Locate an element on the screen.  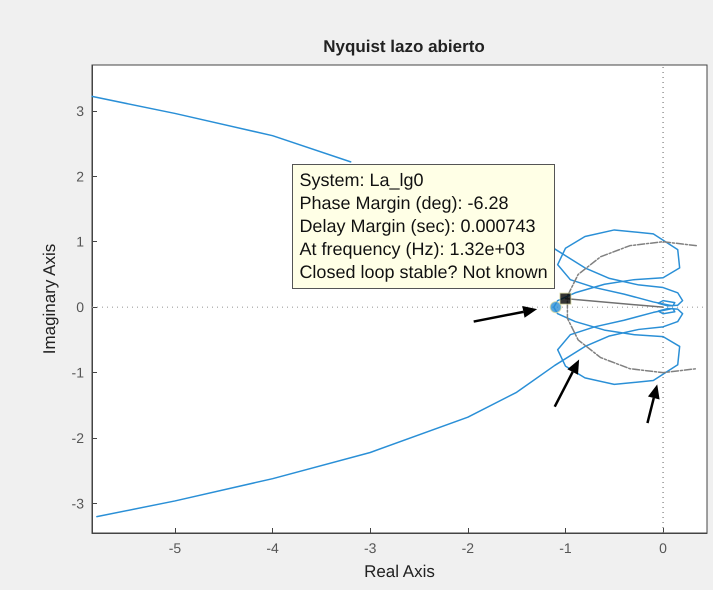
annotation: System: La_lg0 Phase Margin (deg): -6.28 Delay Margin (sec): 0.000743 At frequency (Hz): 1.32e+03 Closed loop stable? Not known is located at coordinates (423, 226).